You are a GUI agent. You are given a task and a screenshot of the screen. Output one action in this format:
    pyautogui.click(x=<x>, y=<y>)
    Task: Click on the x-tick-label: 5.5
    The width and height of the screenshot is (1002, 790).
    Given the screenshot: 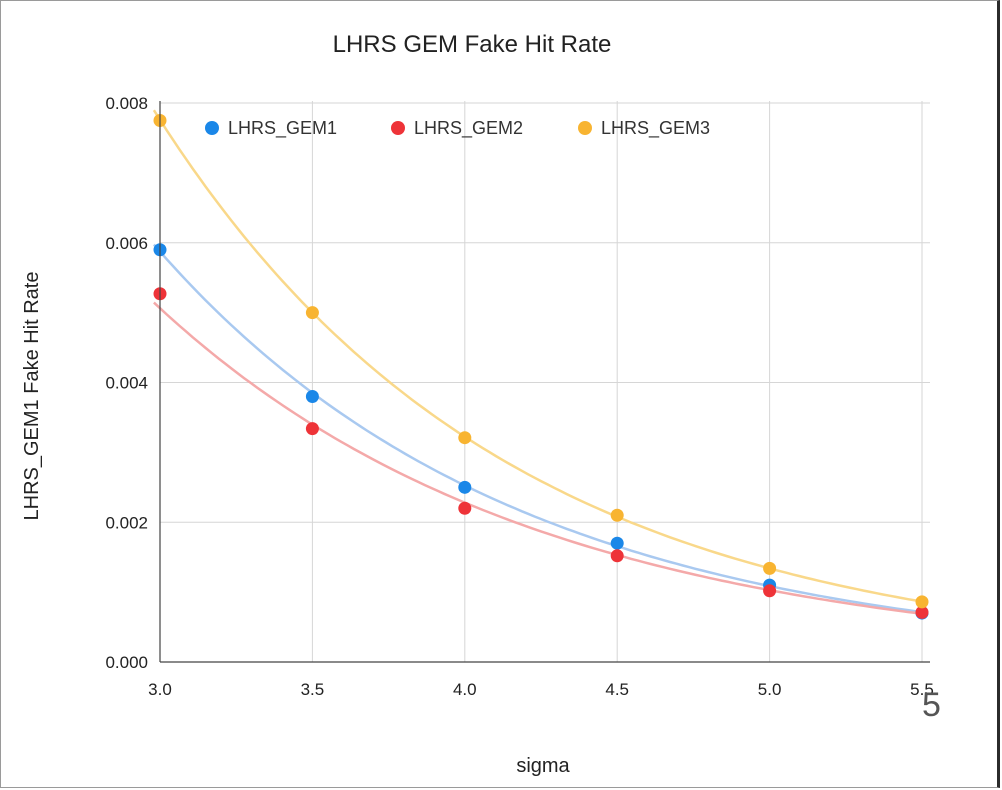 What is the action you would take?
    pyautogui.click(x=922, y=689)
    